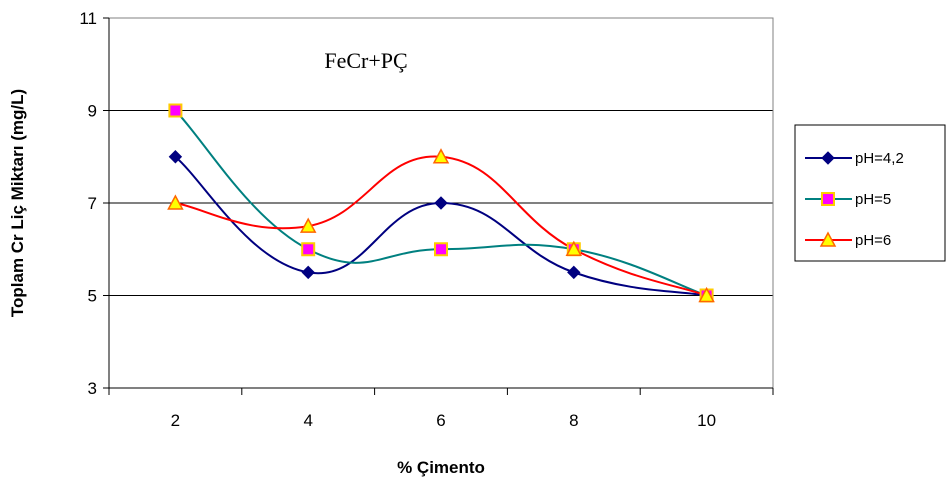 The image size is (947, 483). What do you see at coordinates (88, 18) in the screenshot?
I see `y-tick-label: 11` at bounding box center [88, 18].